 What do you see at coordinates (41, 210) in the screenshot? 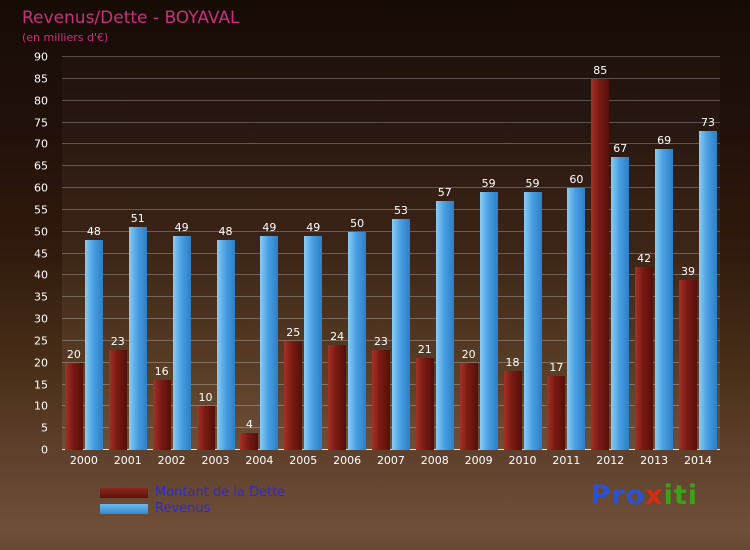
I see `y-tick-55: 55` at bounding box center [41, 210].